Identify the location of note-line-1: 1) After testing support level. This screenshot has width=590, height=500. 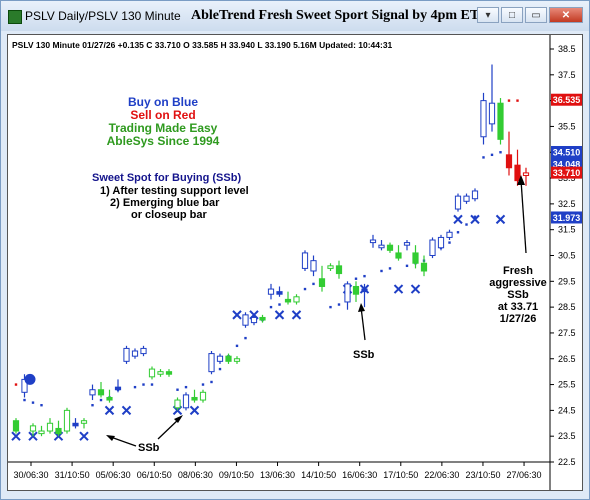
(174, 191).